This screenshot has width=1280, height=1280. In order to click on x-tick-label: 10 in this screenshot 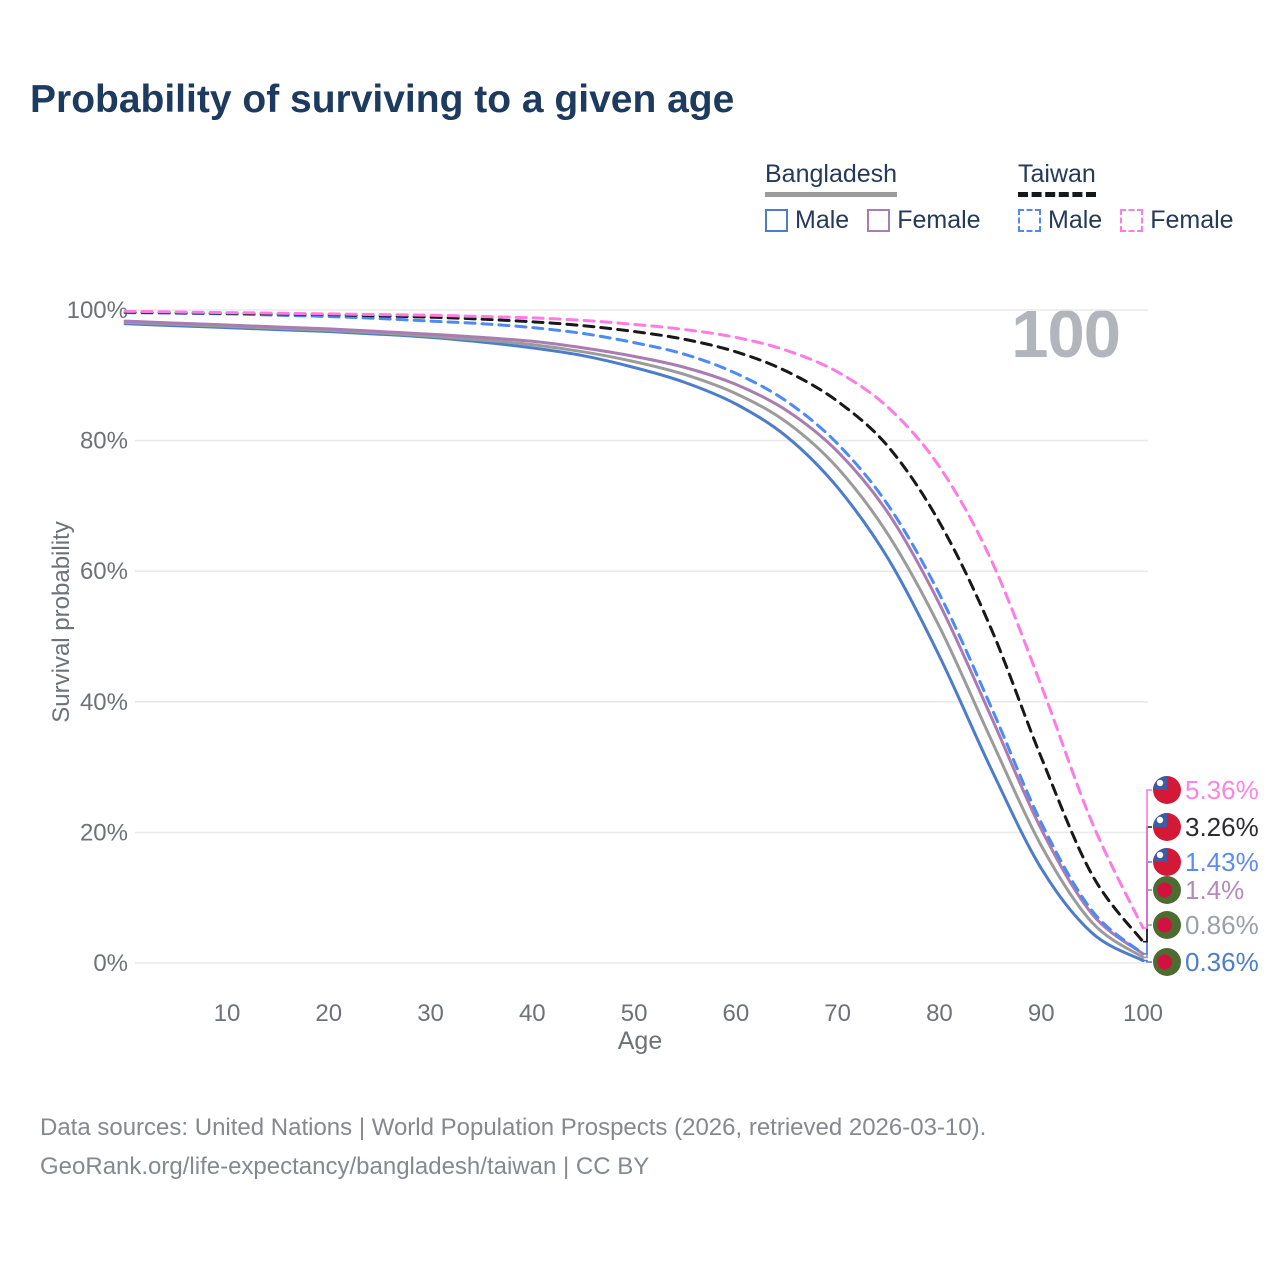, I will do `click(227, 1013)`.